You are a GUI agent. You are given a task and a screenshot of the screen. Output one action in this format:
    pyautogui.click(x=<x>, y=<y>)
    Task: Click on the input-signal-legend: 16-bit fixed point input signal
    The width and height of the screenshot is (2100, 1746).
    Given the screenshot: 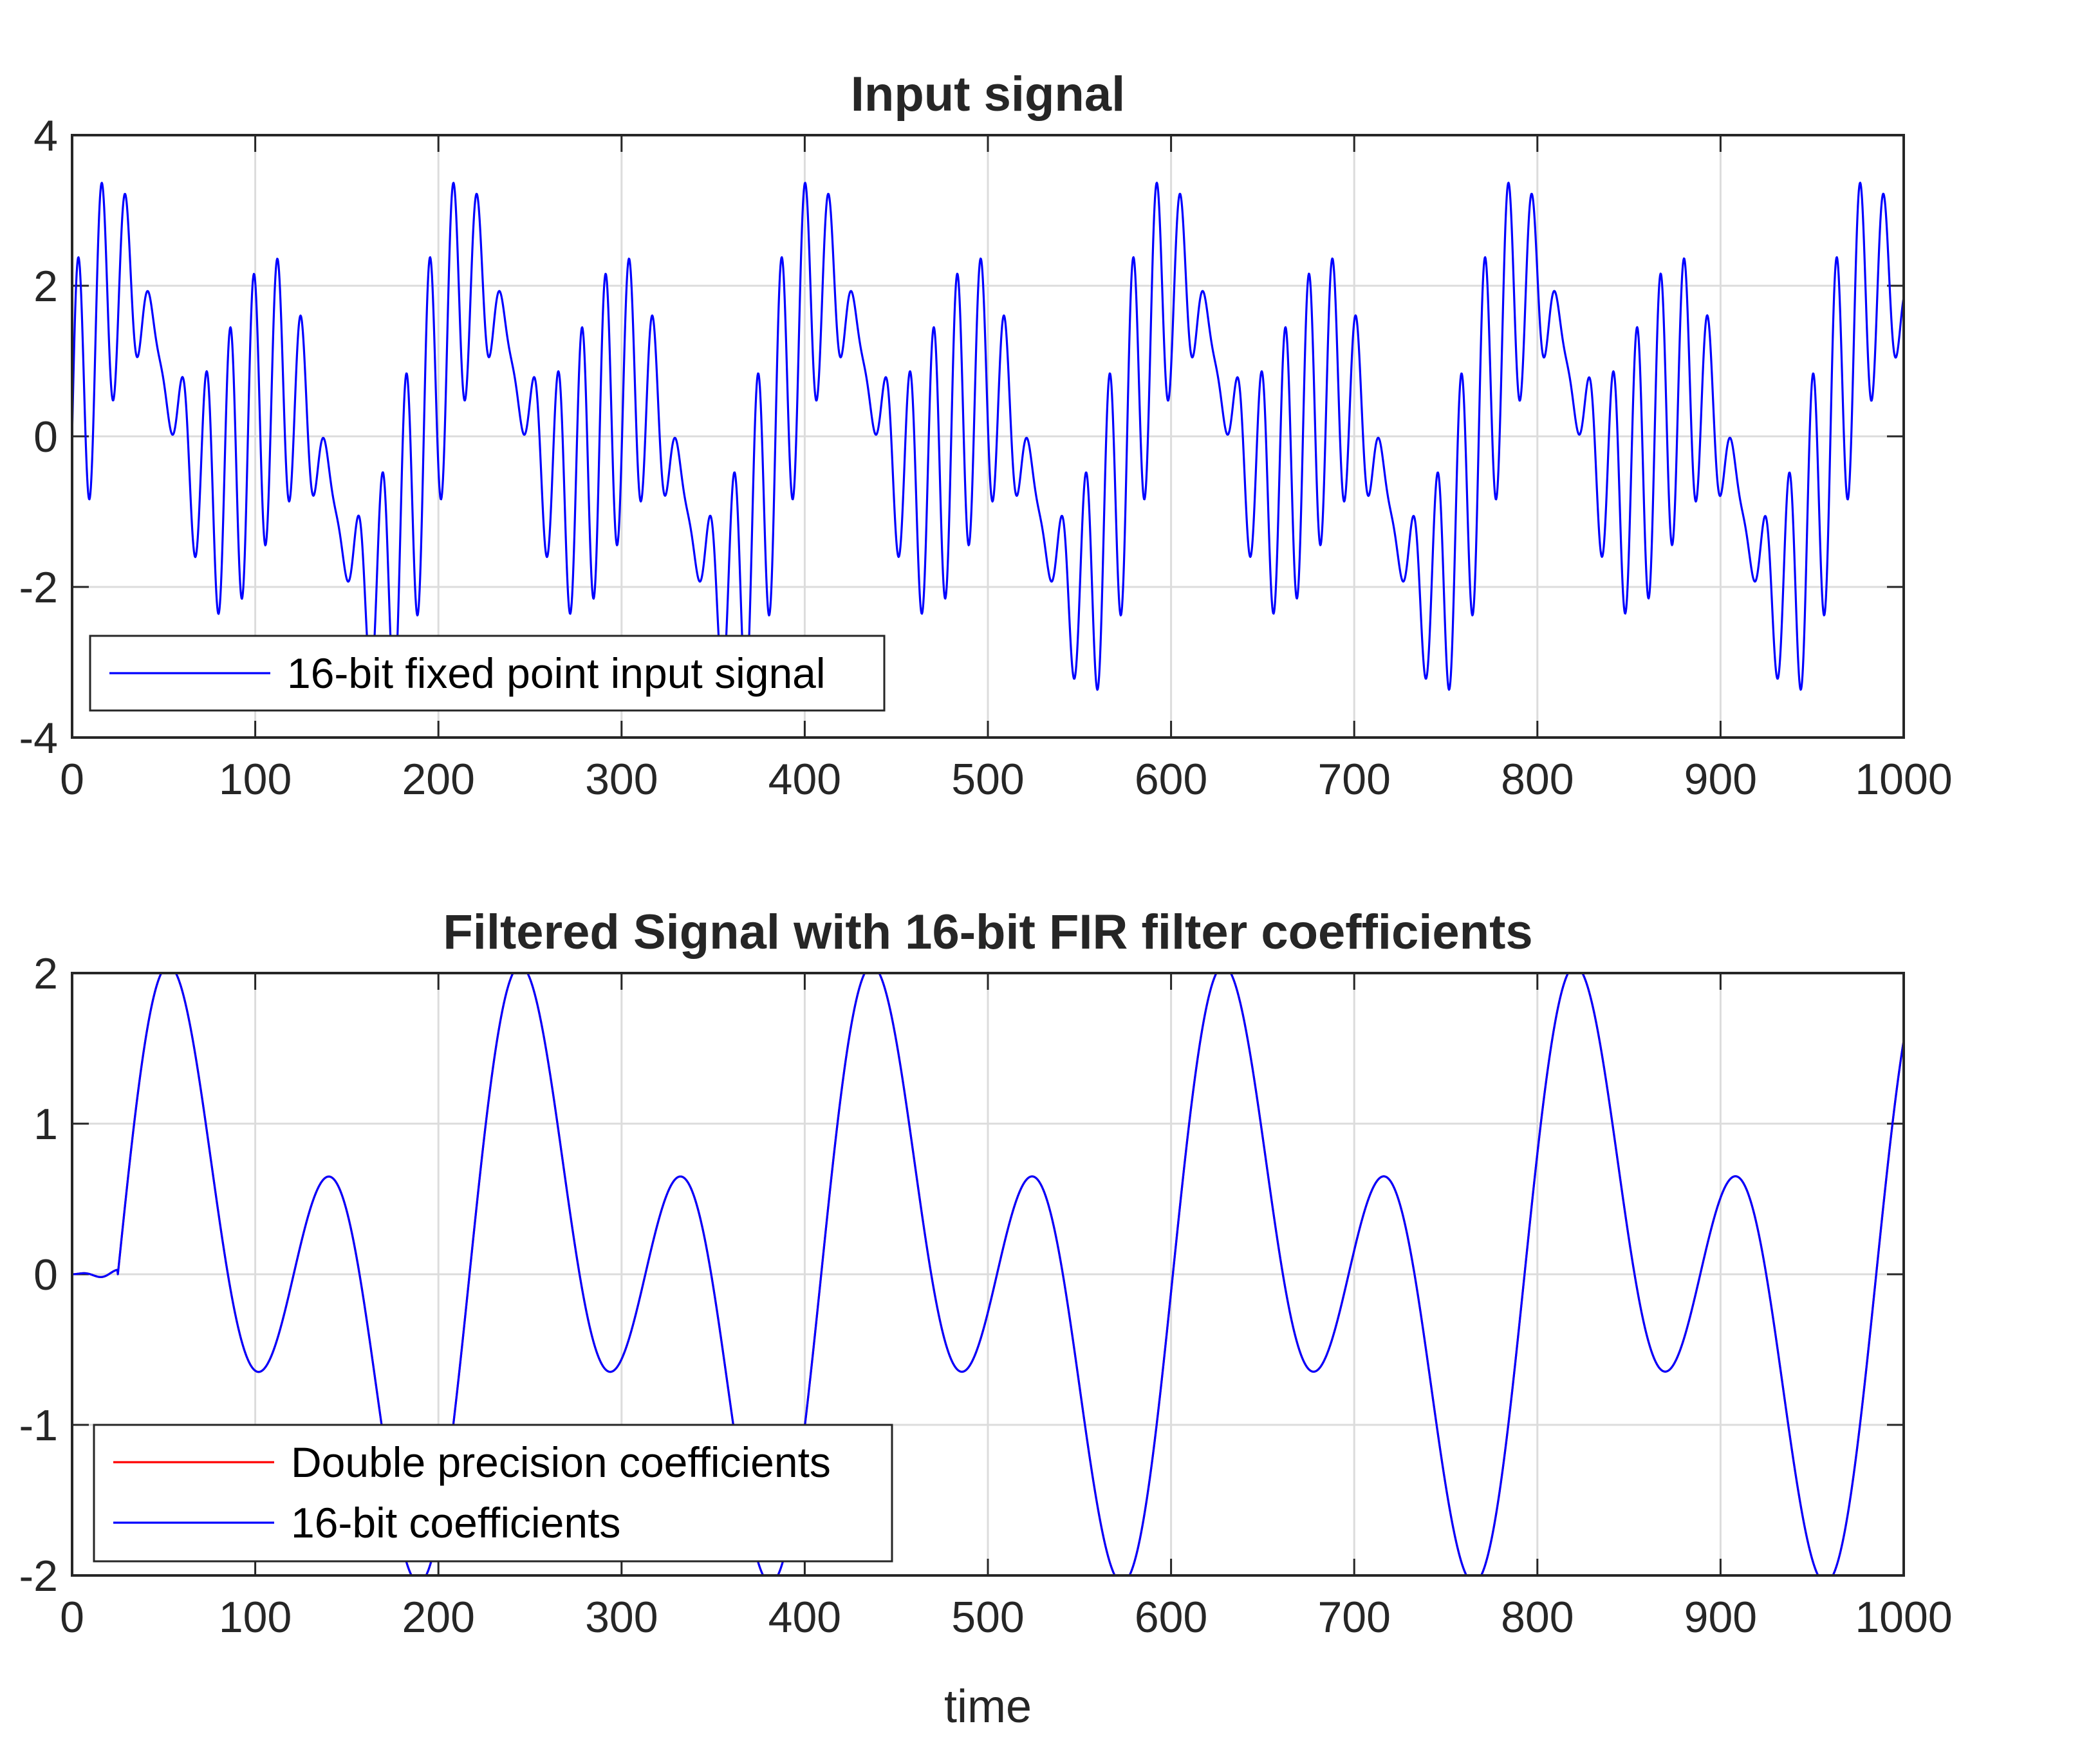 What is the action you would take?
    pyautogui.click(x=487, y=673)
    